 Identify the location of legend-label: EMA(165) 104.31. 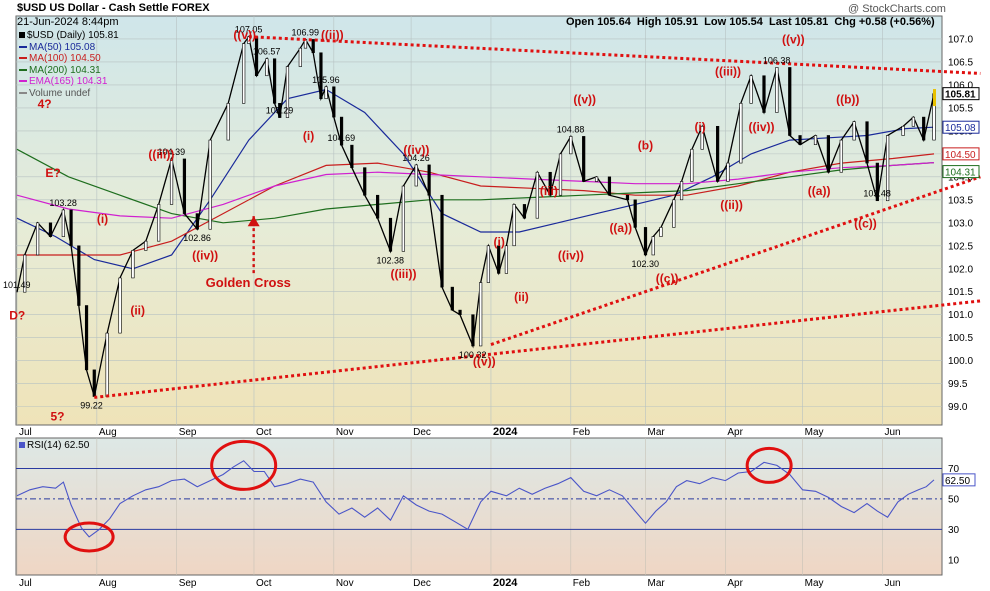
(68, 81).